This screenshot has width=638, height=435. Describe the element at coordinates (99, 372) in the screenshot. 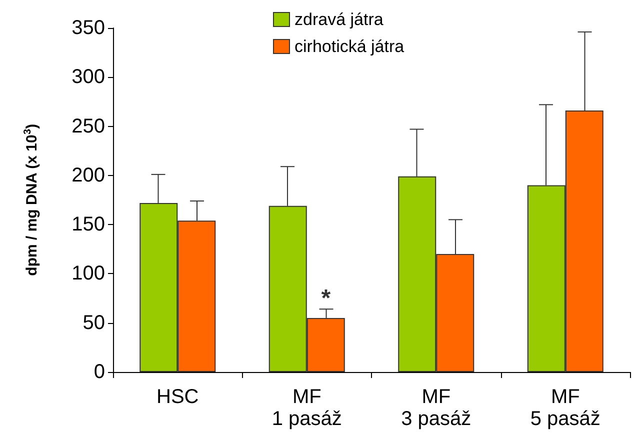

I see `y-tick-label: 0` at that location.